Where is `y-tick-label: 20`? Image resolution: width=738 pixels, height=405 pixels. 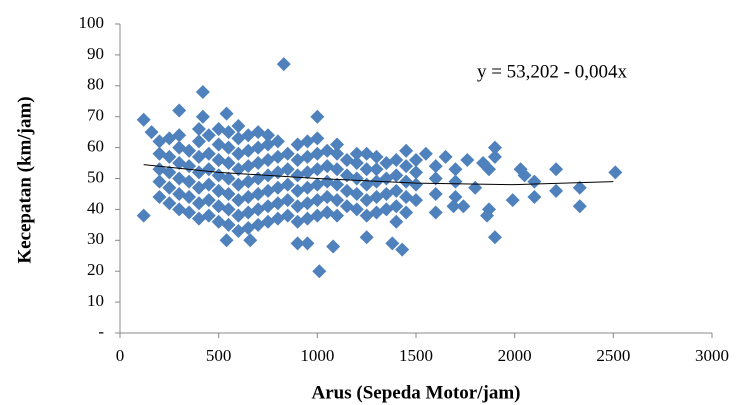
y-tick-label: 20 is located at coordinates (95, 269).